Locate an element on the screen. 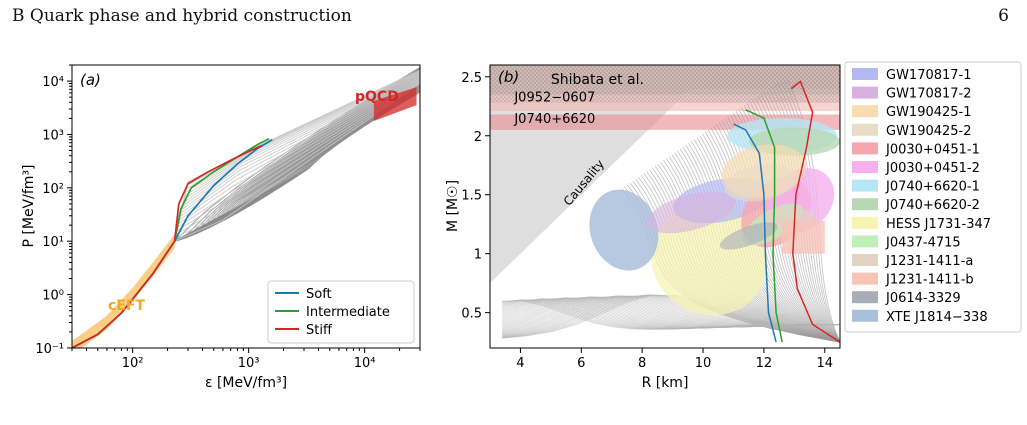 The image size is (1027, 425). a-x-axis-label: ε [MeV/fm³] is located at coordinates (246, 383).